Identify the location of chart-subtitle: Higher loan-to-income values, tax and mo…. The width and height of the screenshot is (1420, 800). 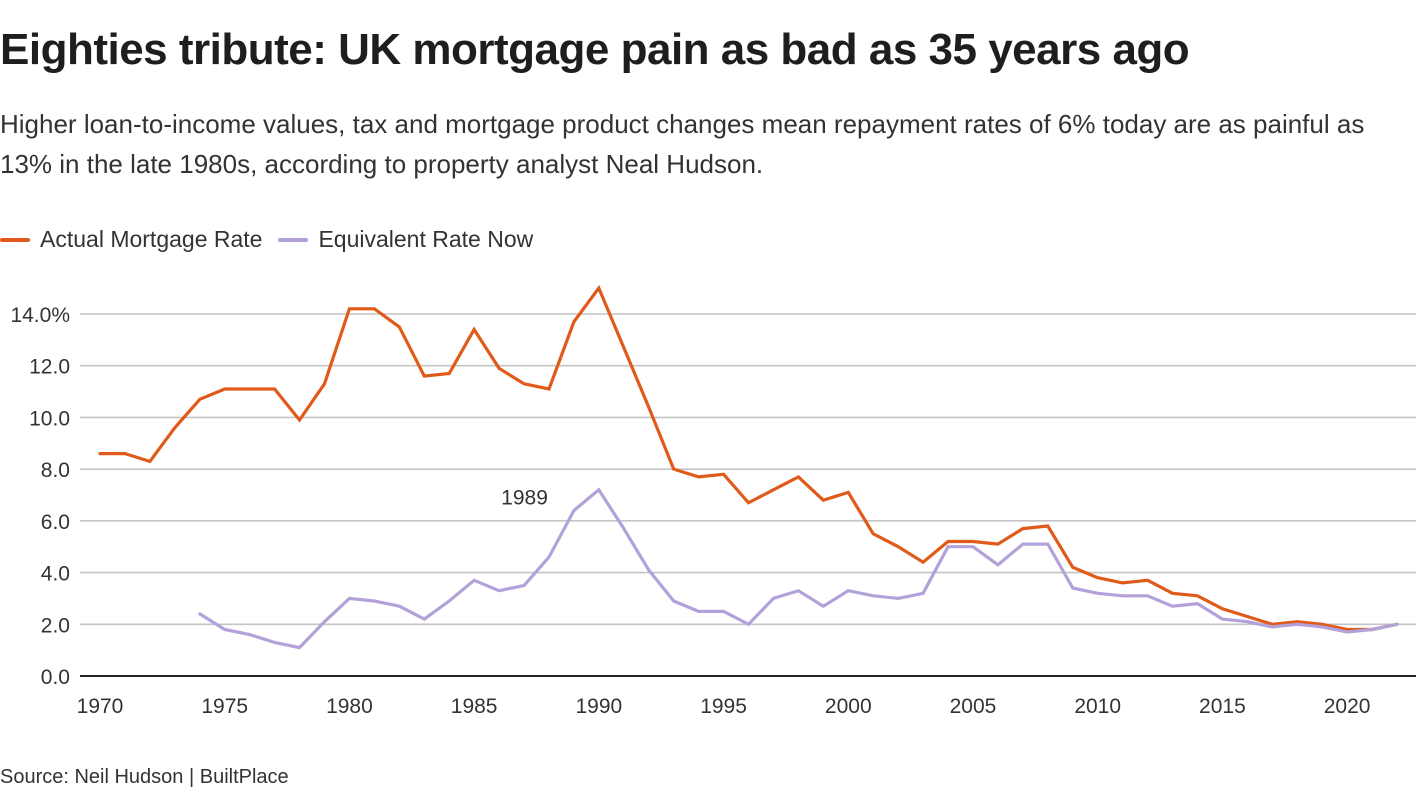
(682, 144).